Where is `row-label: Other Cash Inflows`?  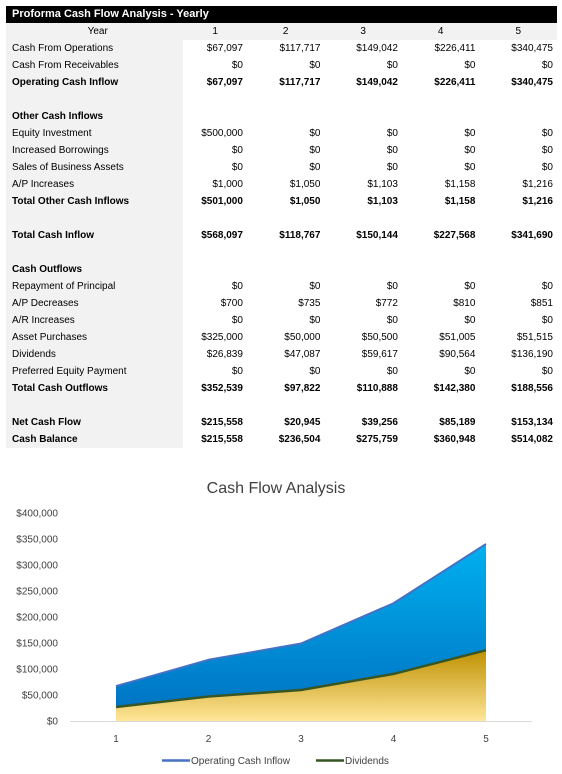
row-label: Other Cash Inflows is located at coordinates (95, 116).